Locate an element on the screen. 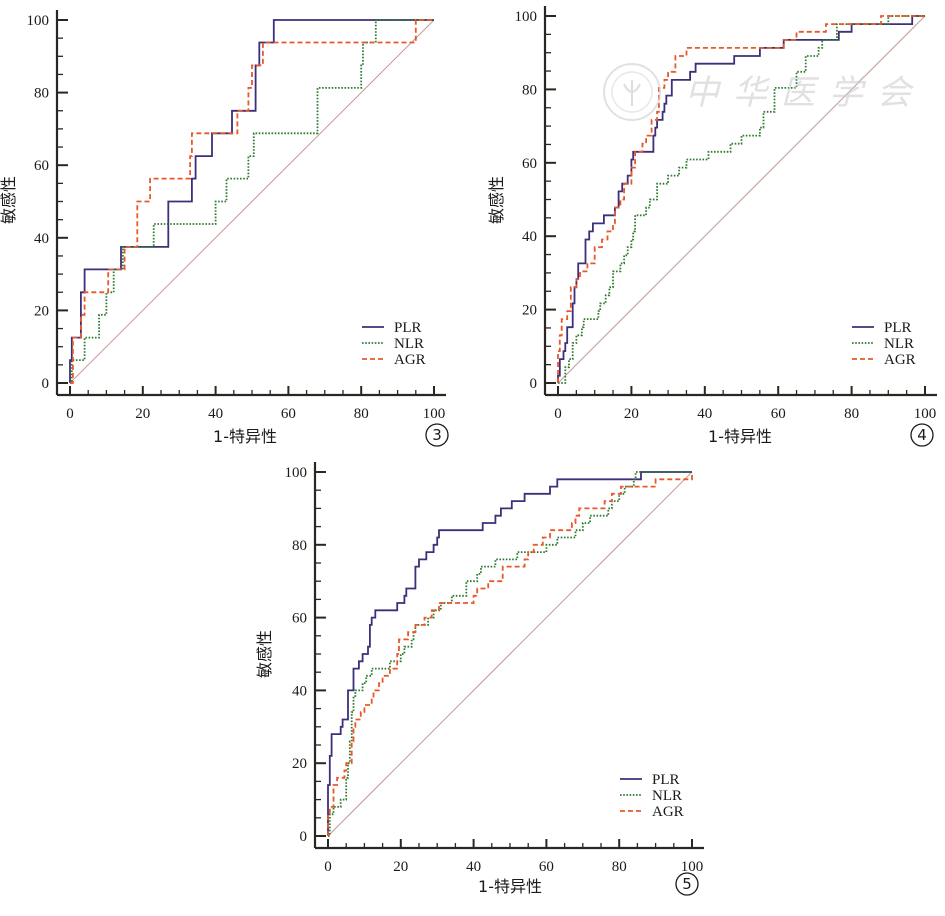 The height and width of the screenshot is (916, 945). watermark-seal-icon is located at coordinates (632, 92).